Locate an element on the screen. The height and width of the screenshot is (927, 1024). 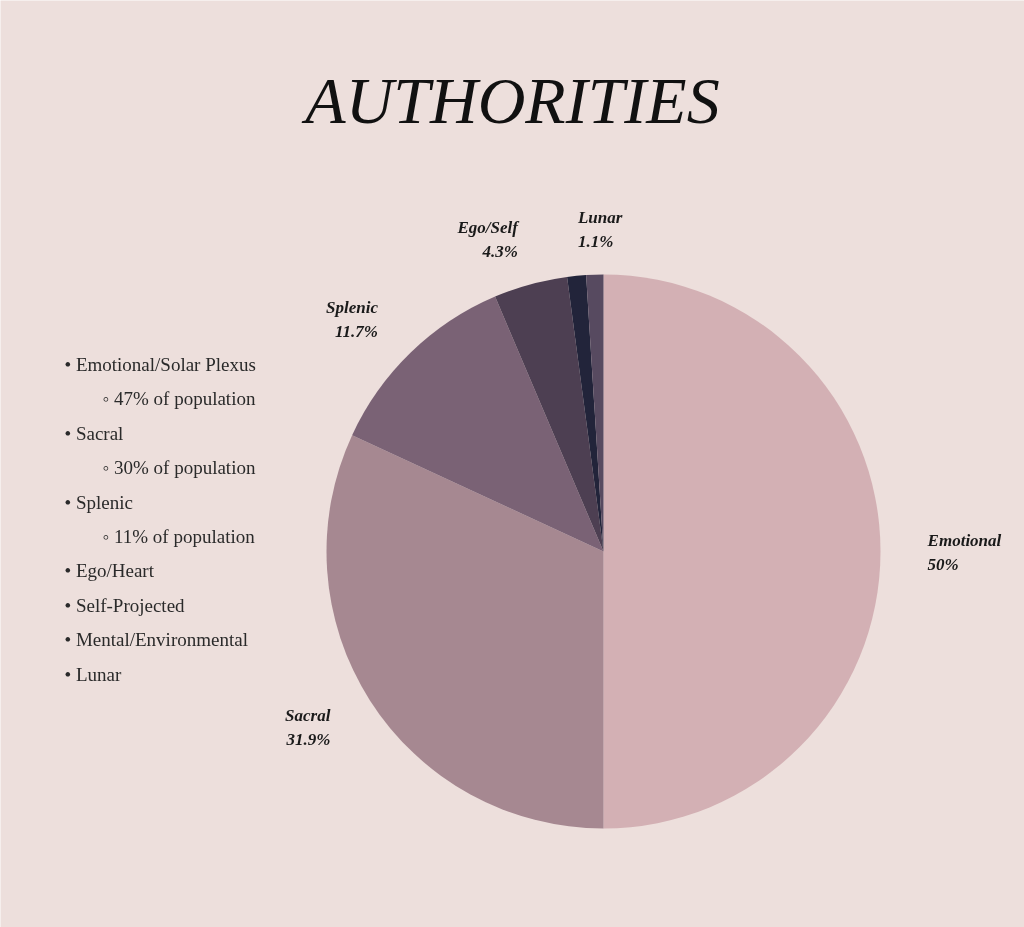
text: • Emotional/Solar Plexus is located at coordinates (160, 364).